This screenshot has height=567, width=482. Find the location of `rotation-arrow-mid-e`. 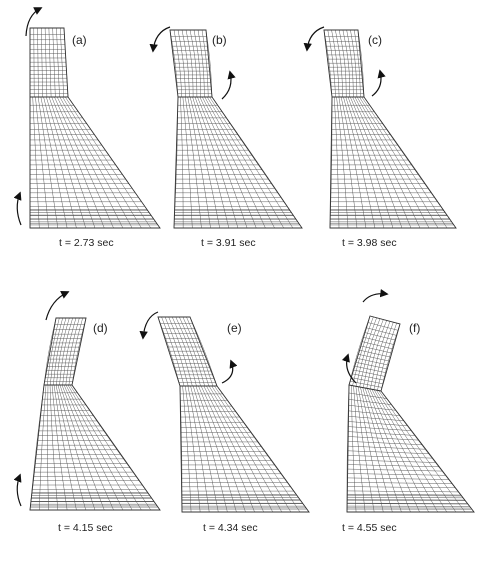

rotation-arrow-mid-e is located at coordinates (229, 371).